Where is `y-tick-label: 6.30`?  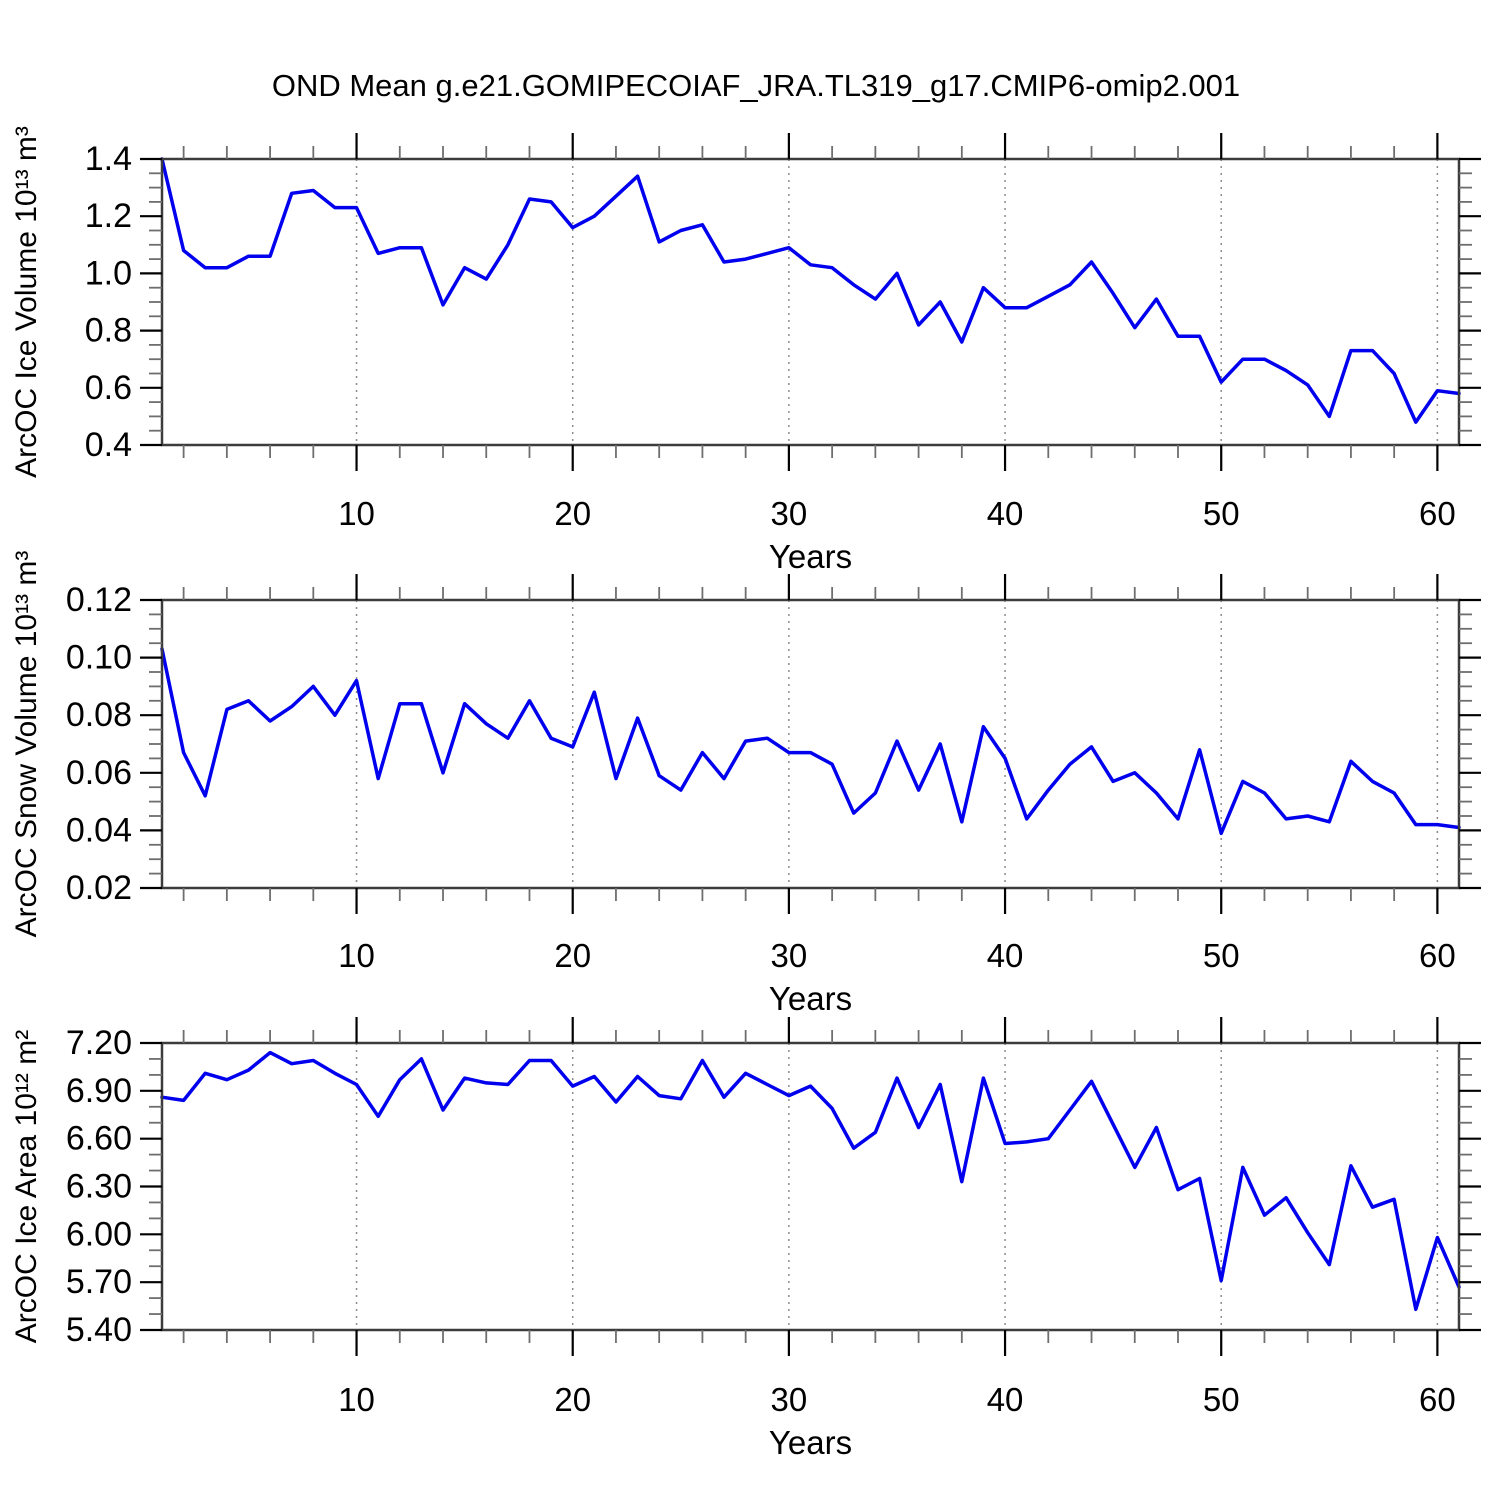
y-tick-label: 6.30 is located at coordinates (99, 1187).